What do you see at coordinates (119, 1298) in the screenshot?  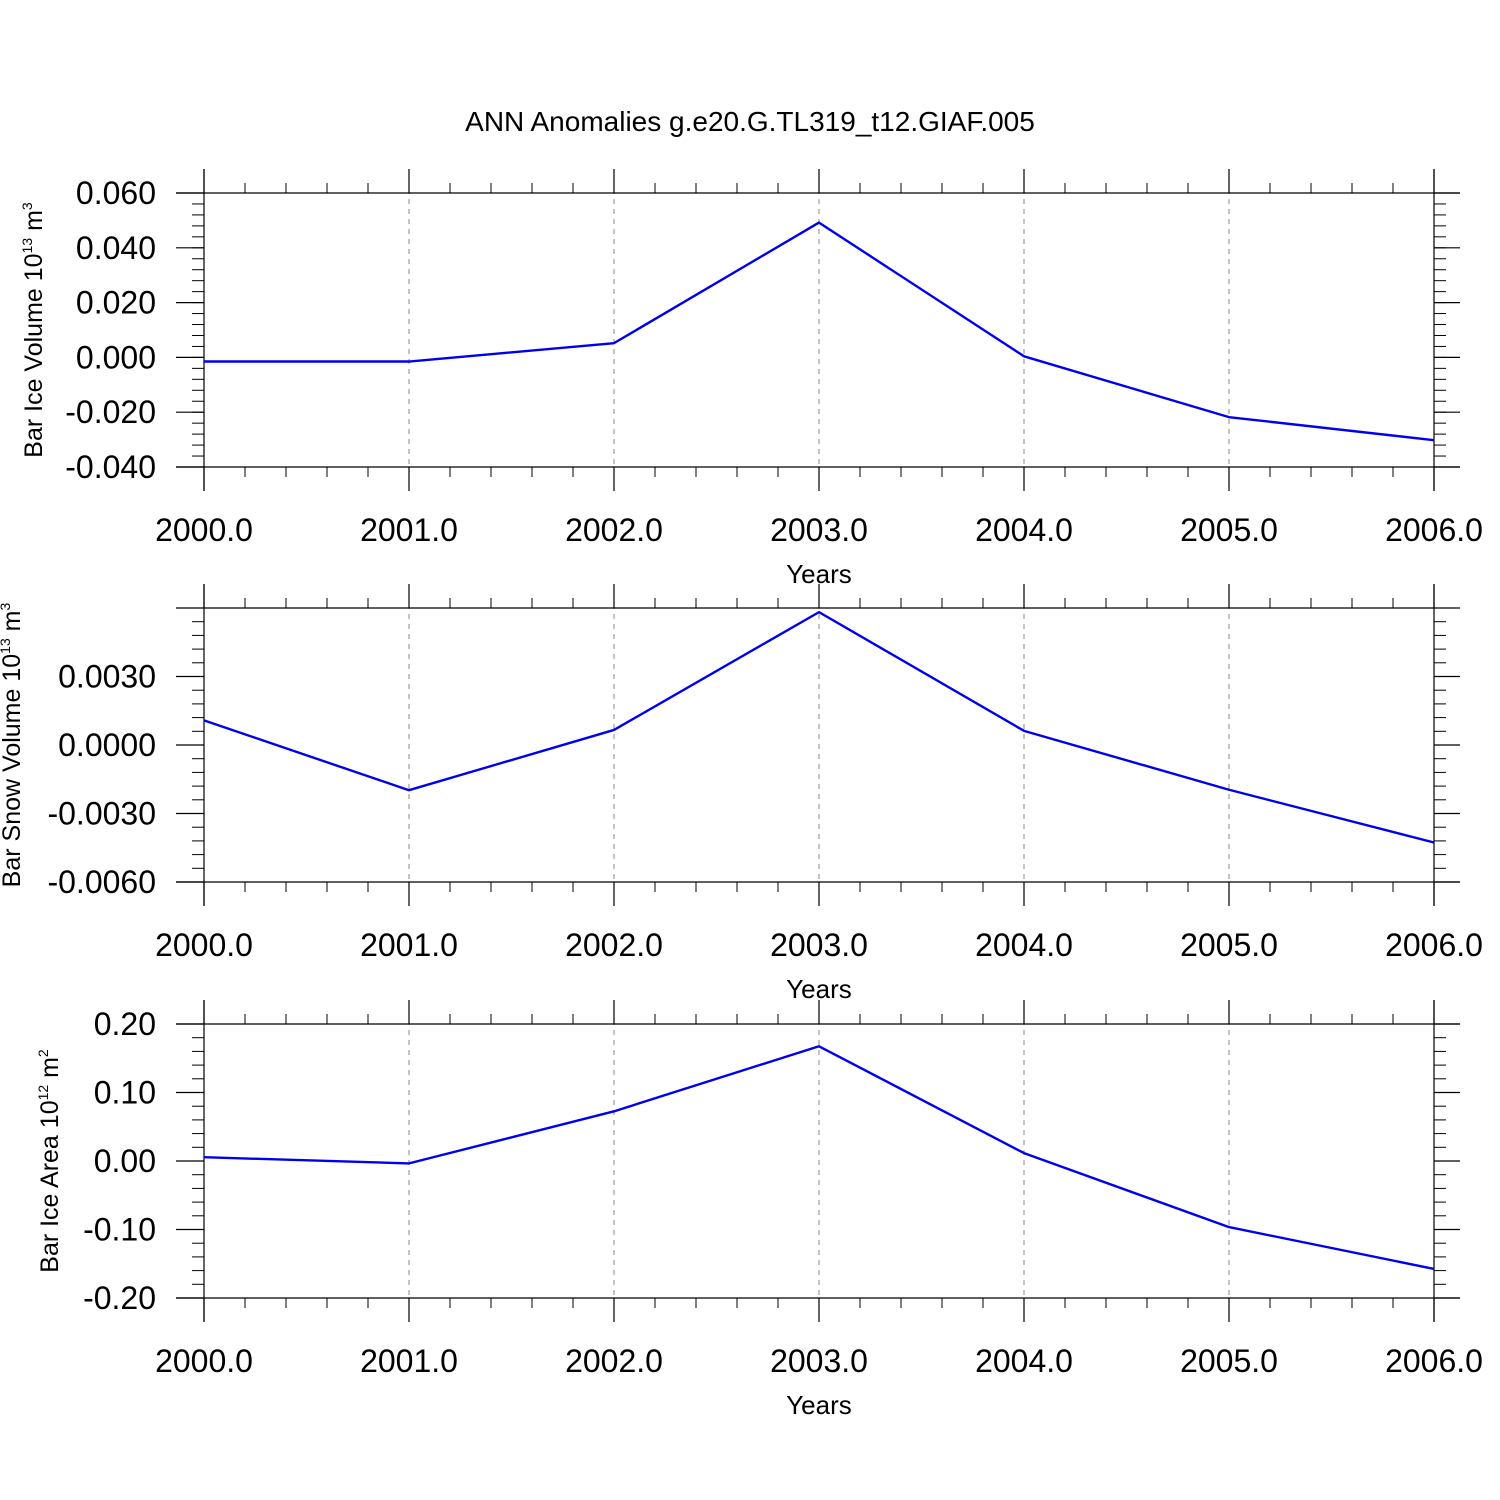 I see `y-tick-label: -0.20` at bounding box center [119, 1298].